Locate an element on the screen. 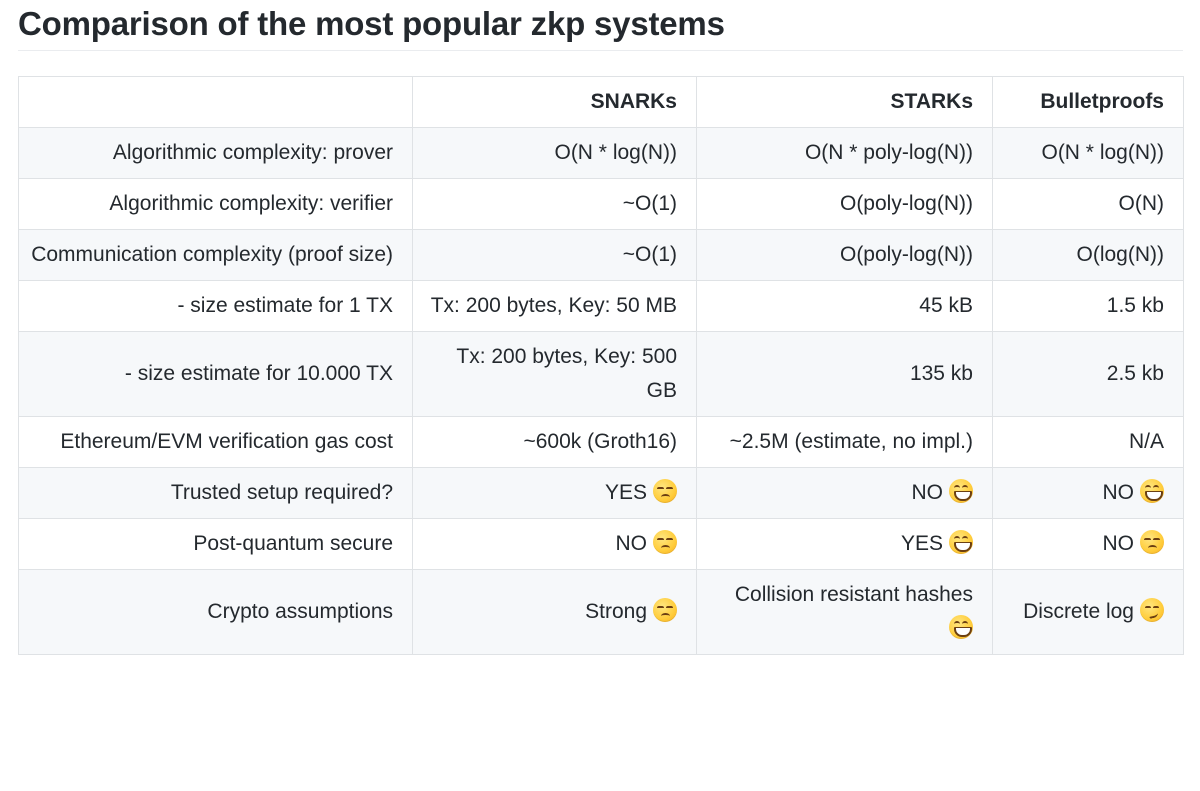 The height and width of the screenshot is (791, 1200). cell-text: 135 kb is located at coordinates (941, 373).